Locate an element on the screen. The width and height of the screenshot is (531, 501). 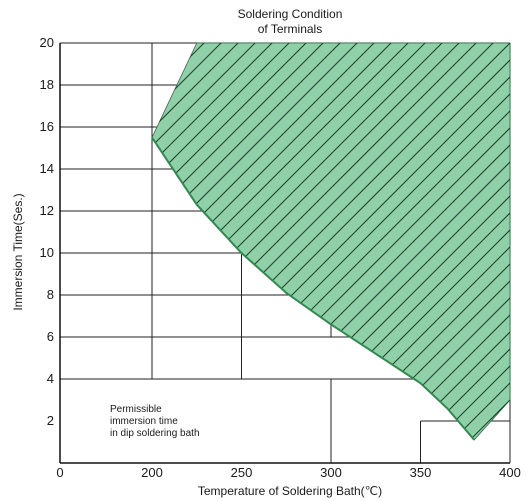
y-tick-label: 10 is located at coordinates (47, 252).